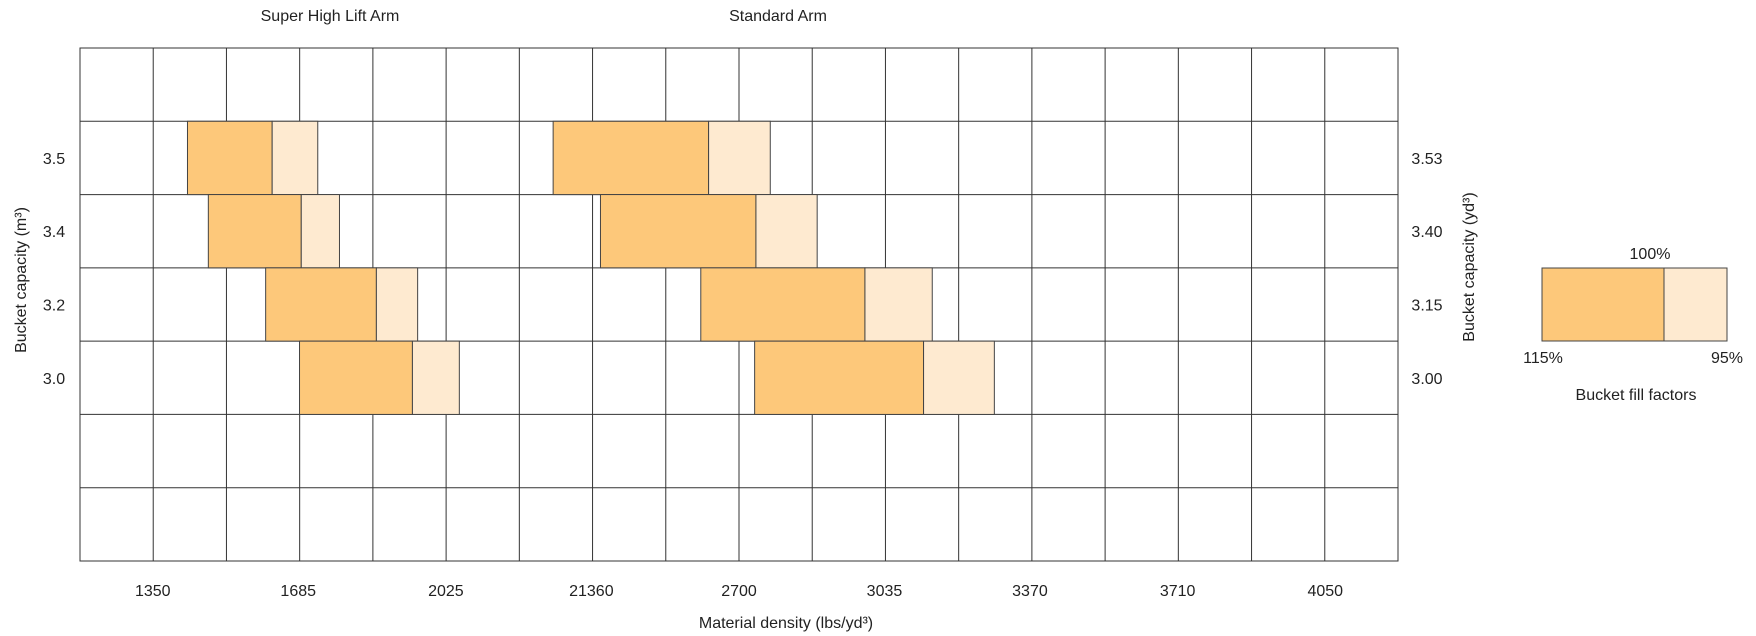 The height and width of the screenshot is (636, 1756). I want to click on x-tick-label: 4050, so click(1325, 591).